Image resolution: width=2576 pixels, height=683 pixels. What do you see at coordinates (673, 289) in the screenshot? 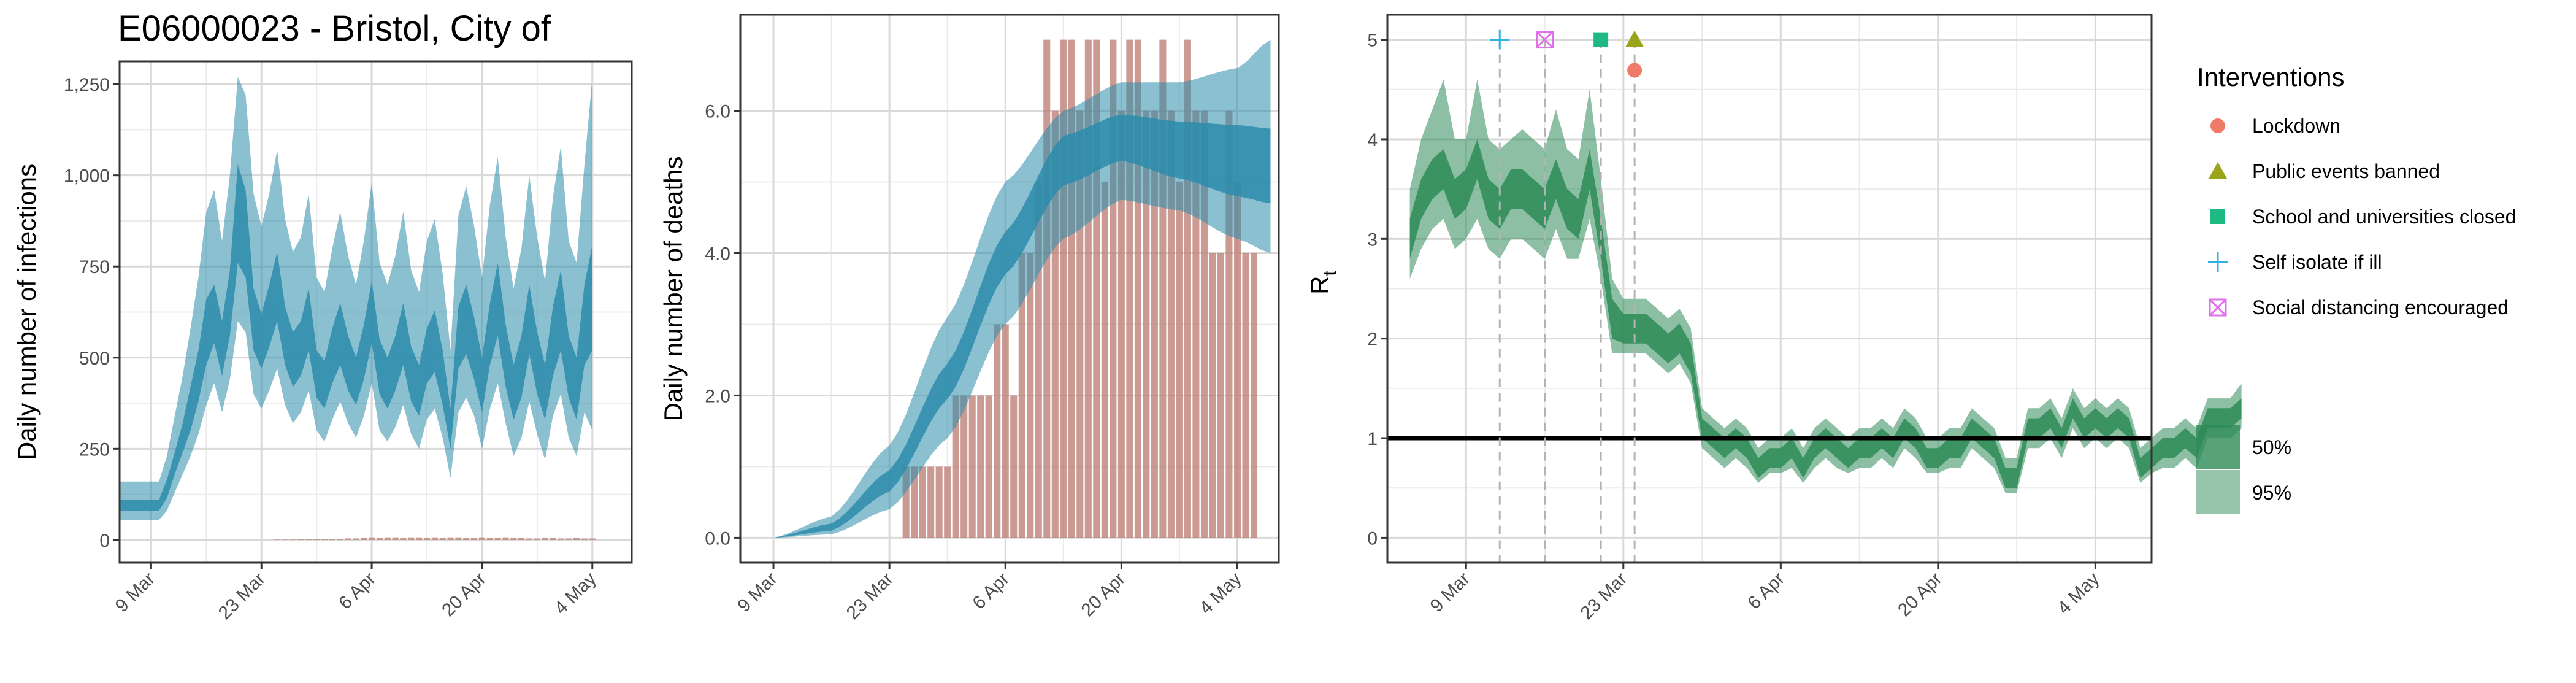
I see `y-axis-title: Daily number of deaths` at bounding box center [673, 289].